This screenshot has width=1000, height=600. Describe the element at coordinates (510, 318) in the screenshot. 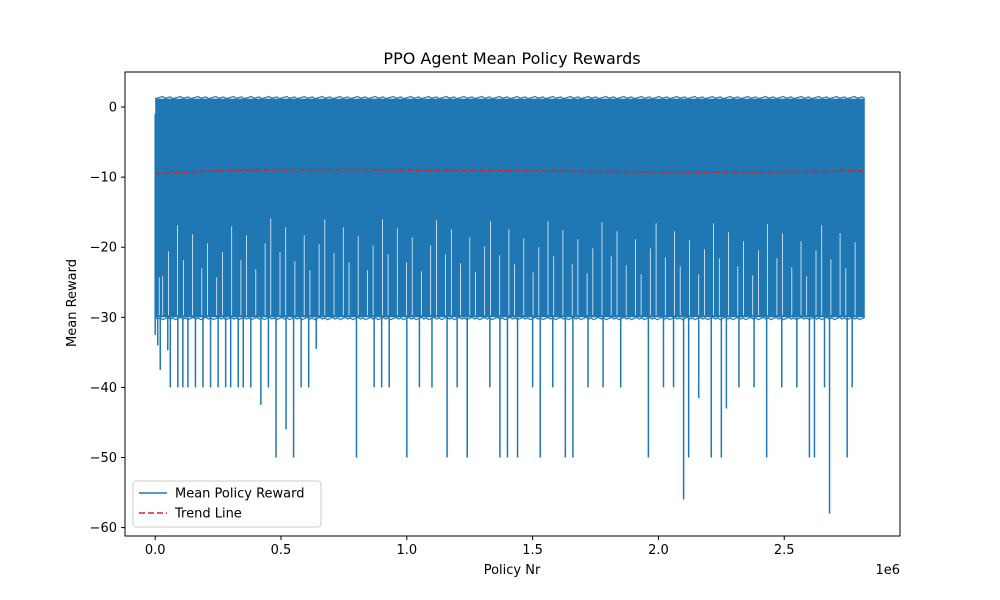

I see `reward-series-bottom-edge` at that location.